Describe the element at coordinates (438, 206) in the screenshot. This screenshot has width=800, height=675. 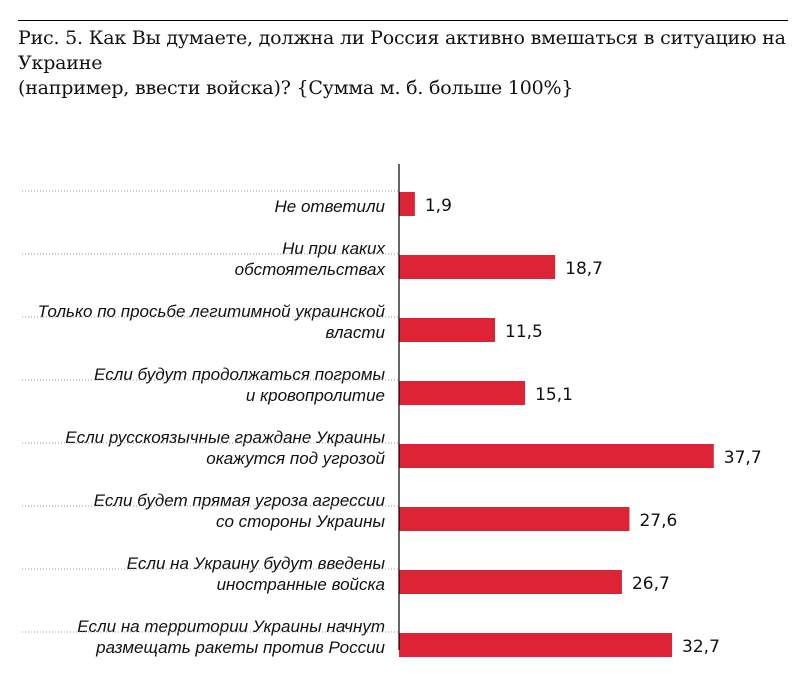
I see `bar-value-label: 1,9` at that location.